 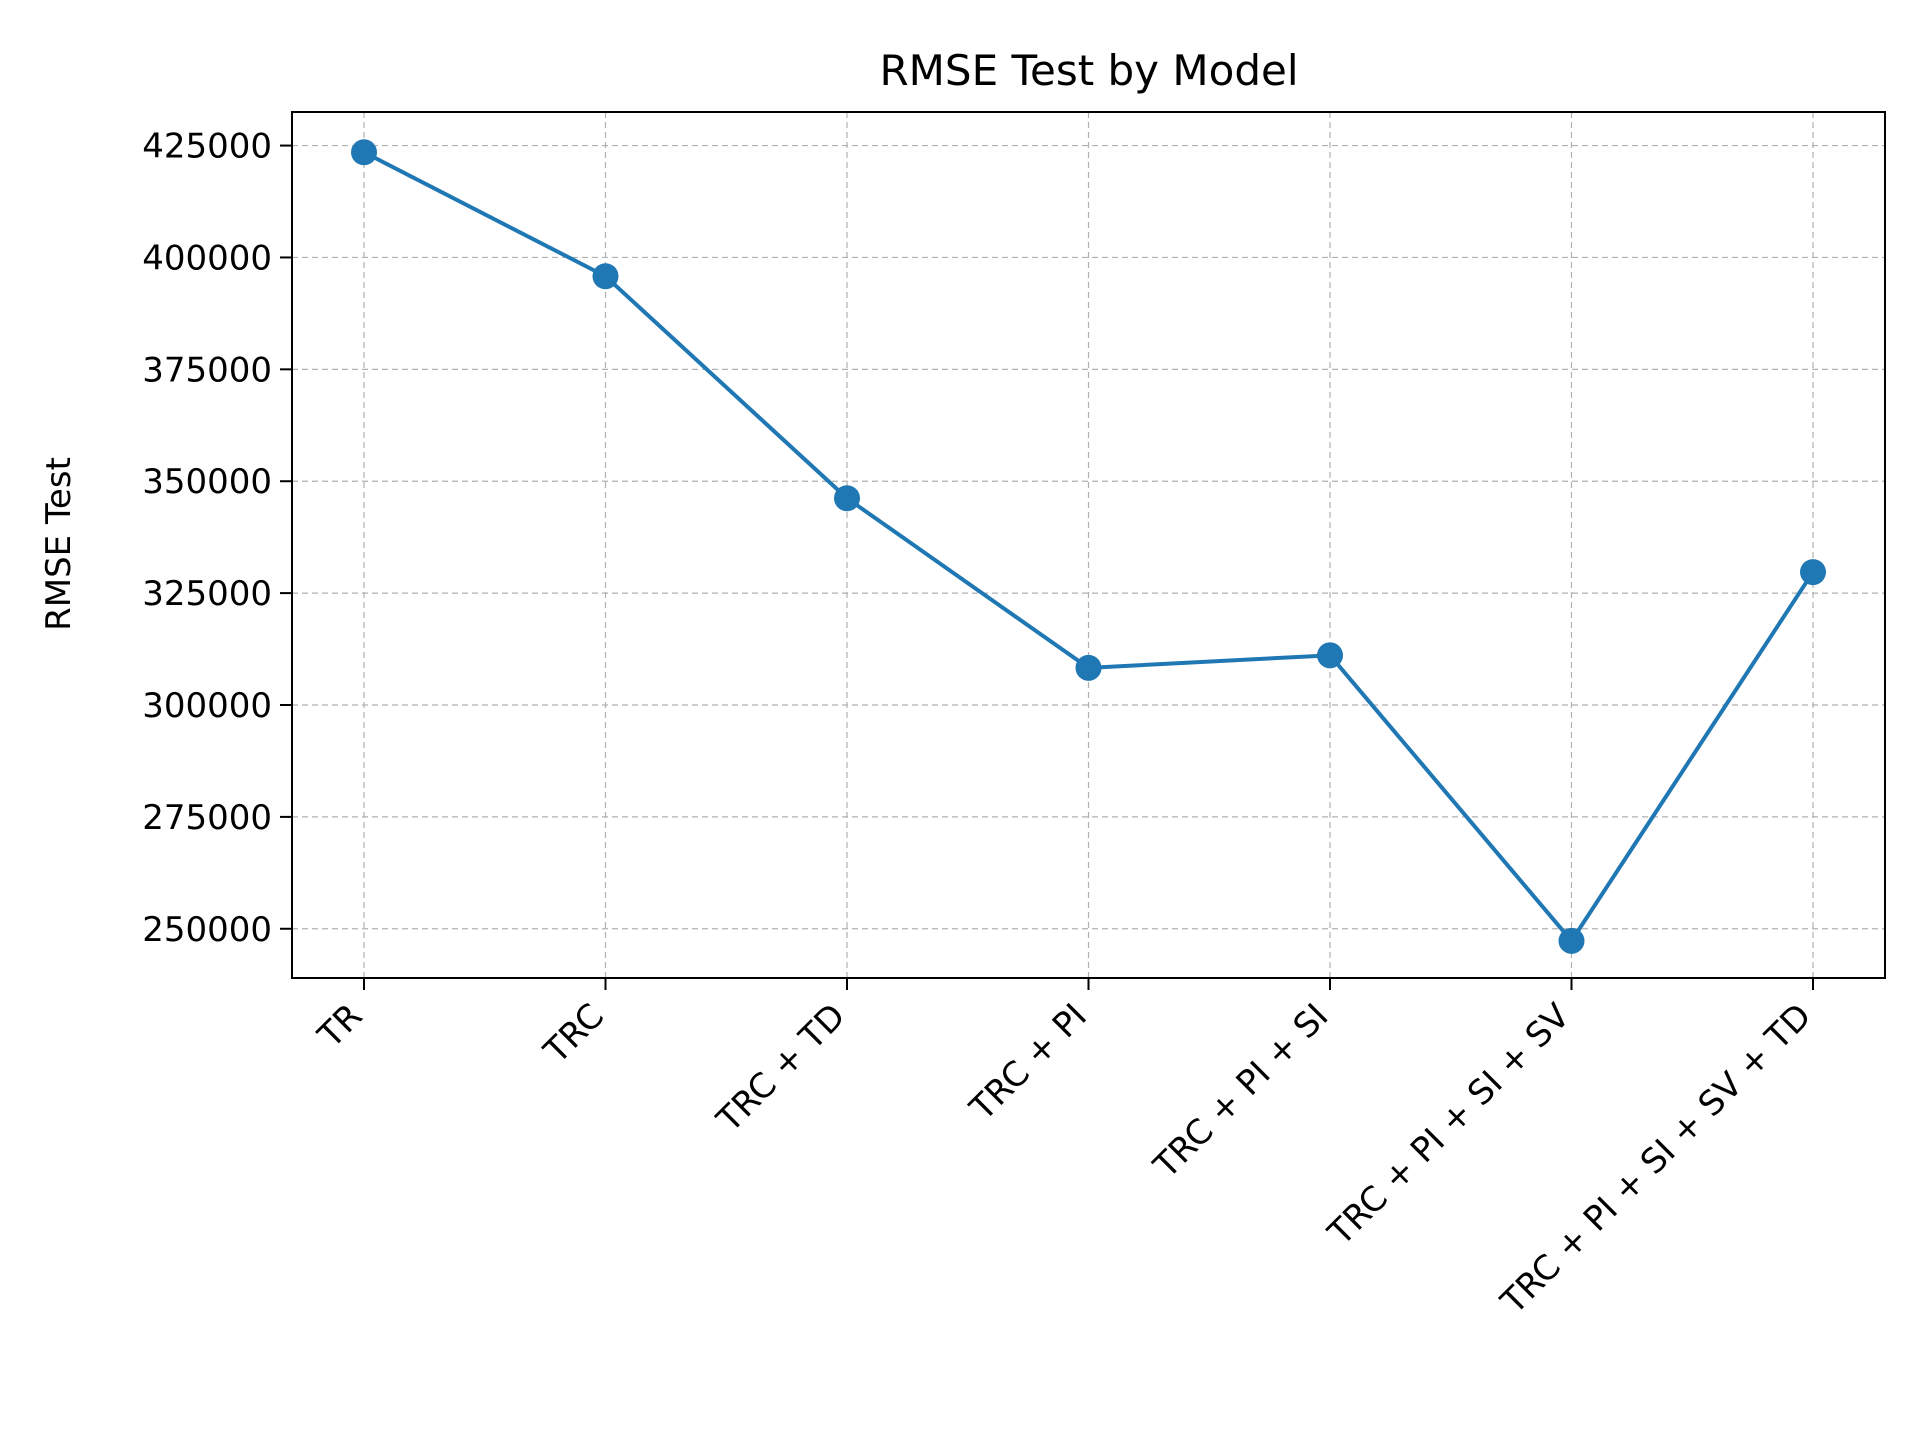 I want to click on x-tick-label: TRC + PI + SI, so click(x=1241, y=1091).